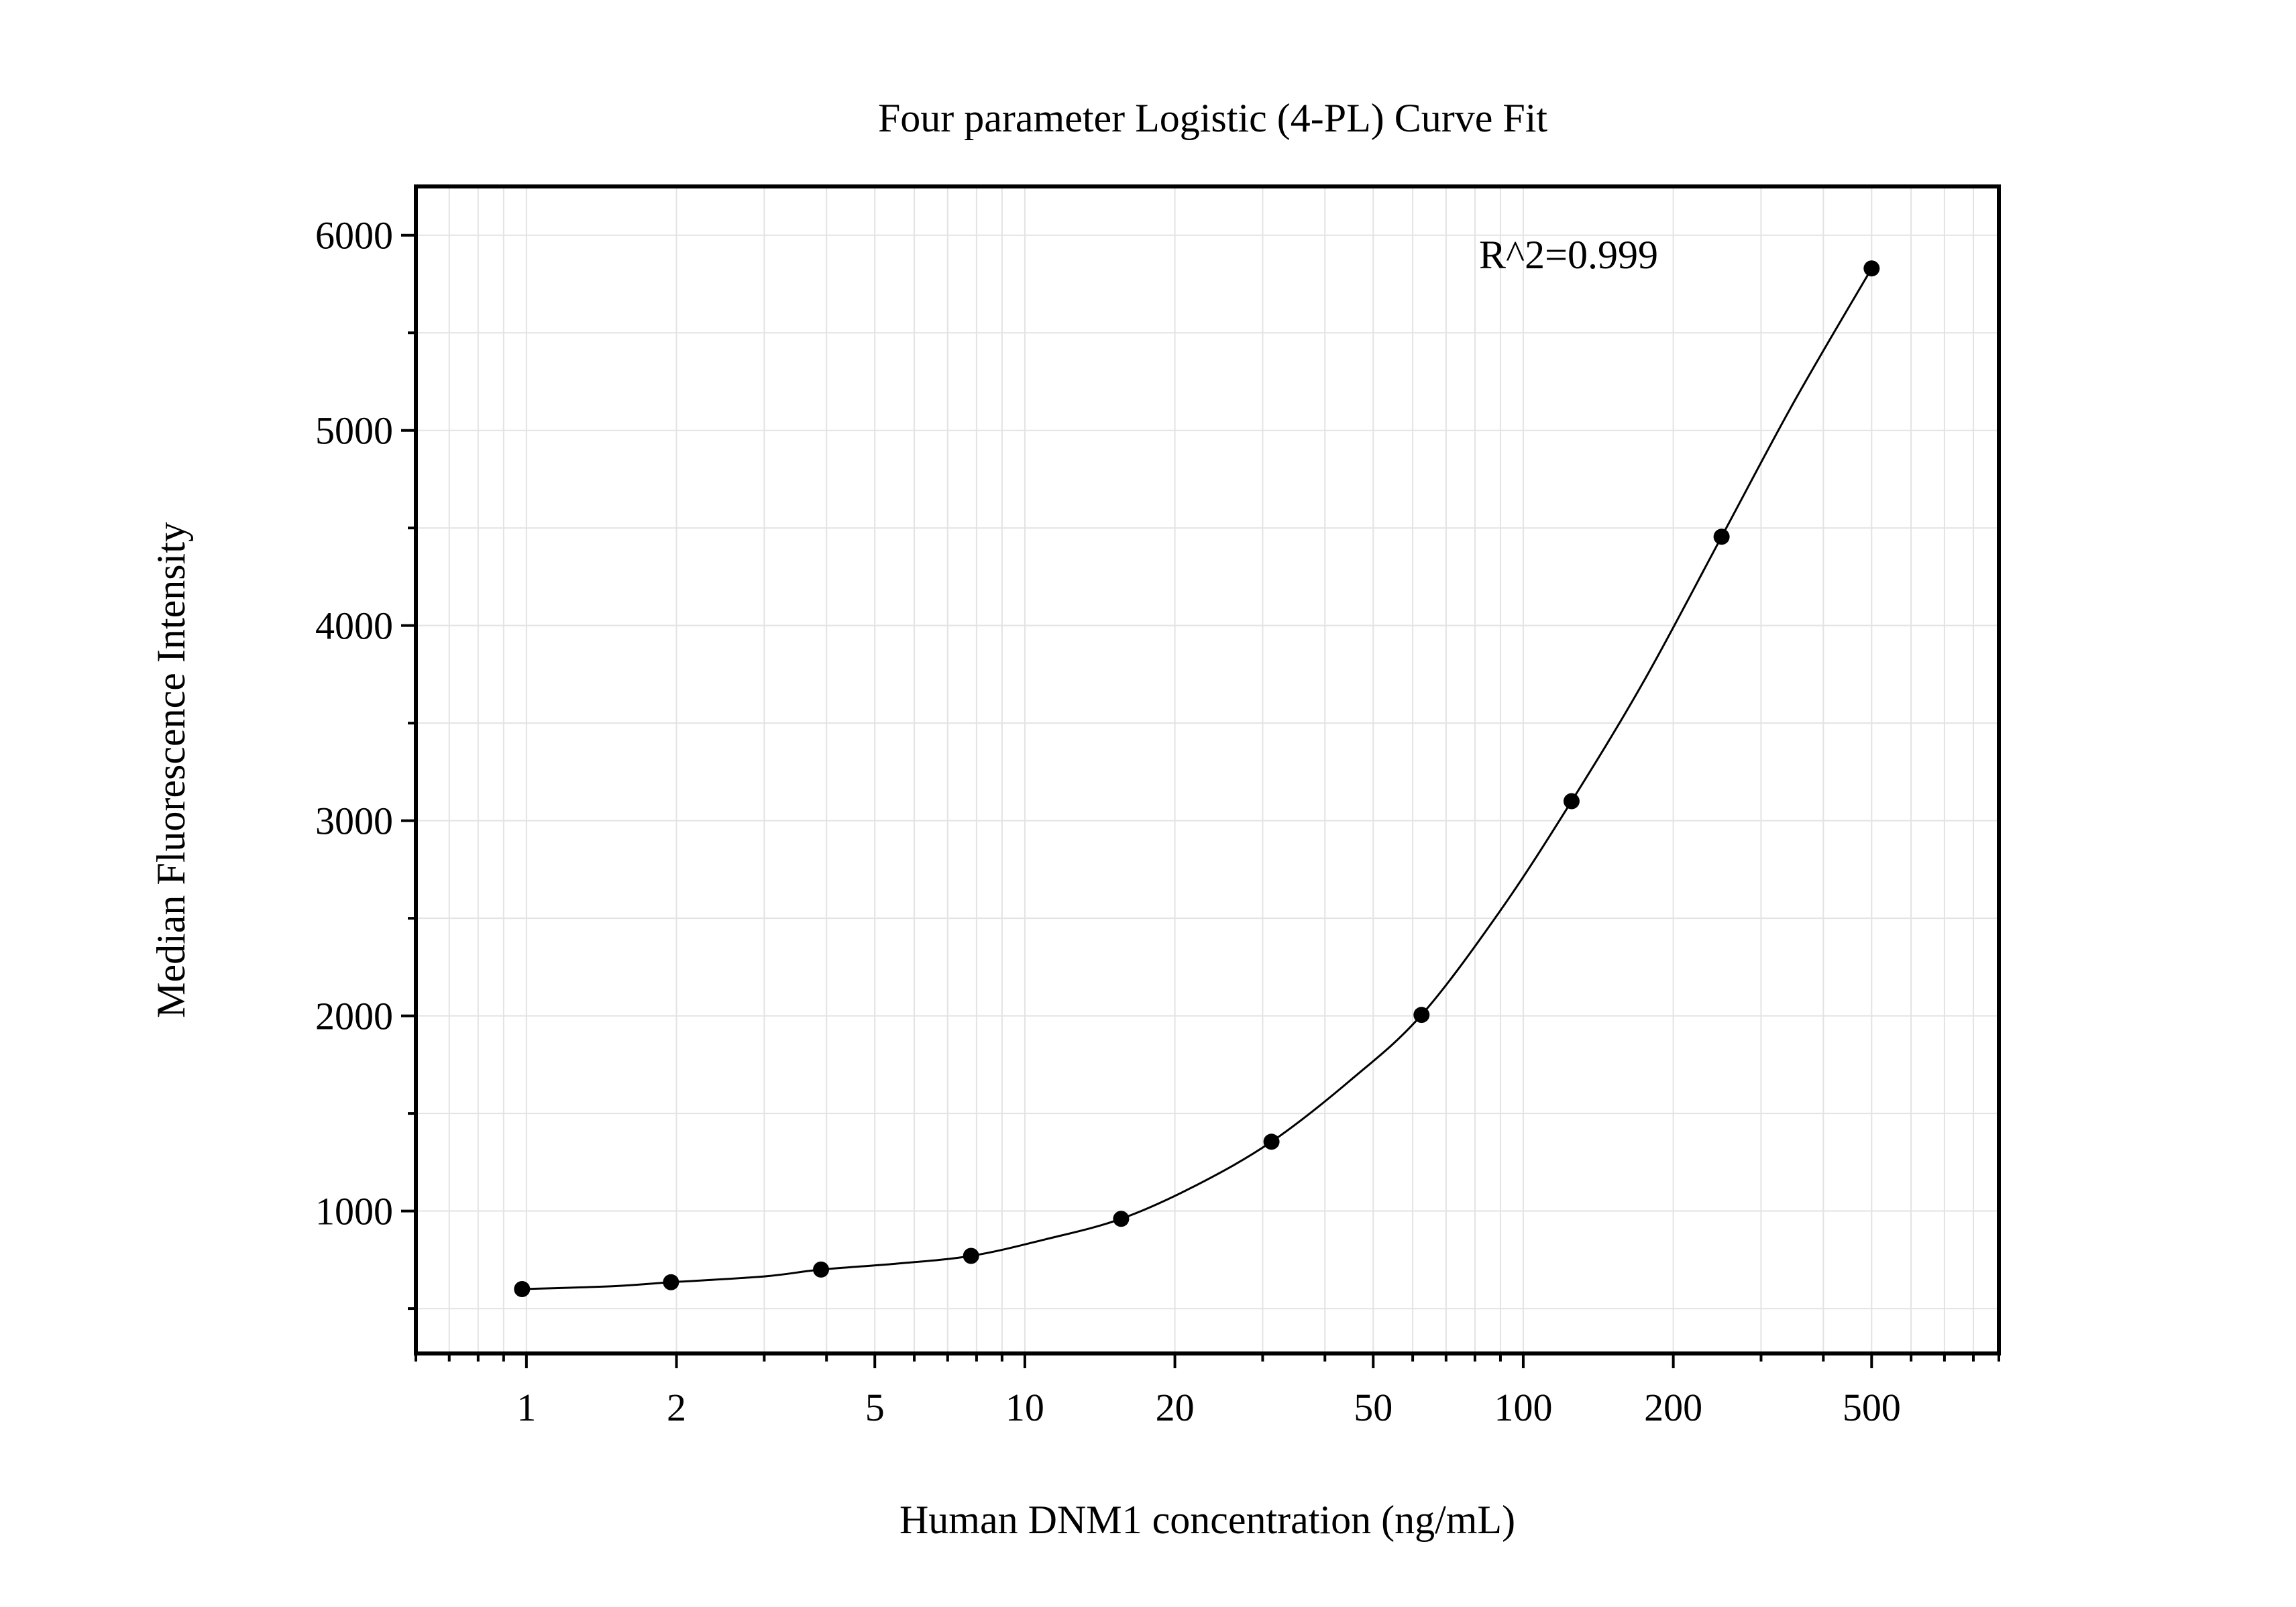 This screenshot has height=1607, width=2296. What do you see at coordinates (354, 431) in the screenshot?
I see `y-tick-label: 5000` at bounding box center [354, 431].